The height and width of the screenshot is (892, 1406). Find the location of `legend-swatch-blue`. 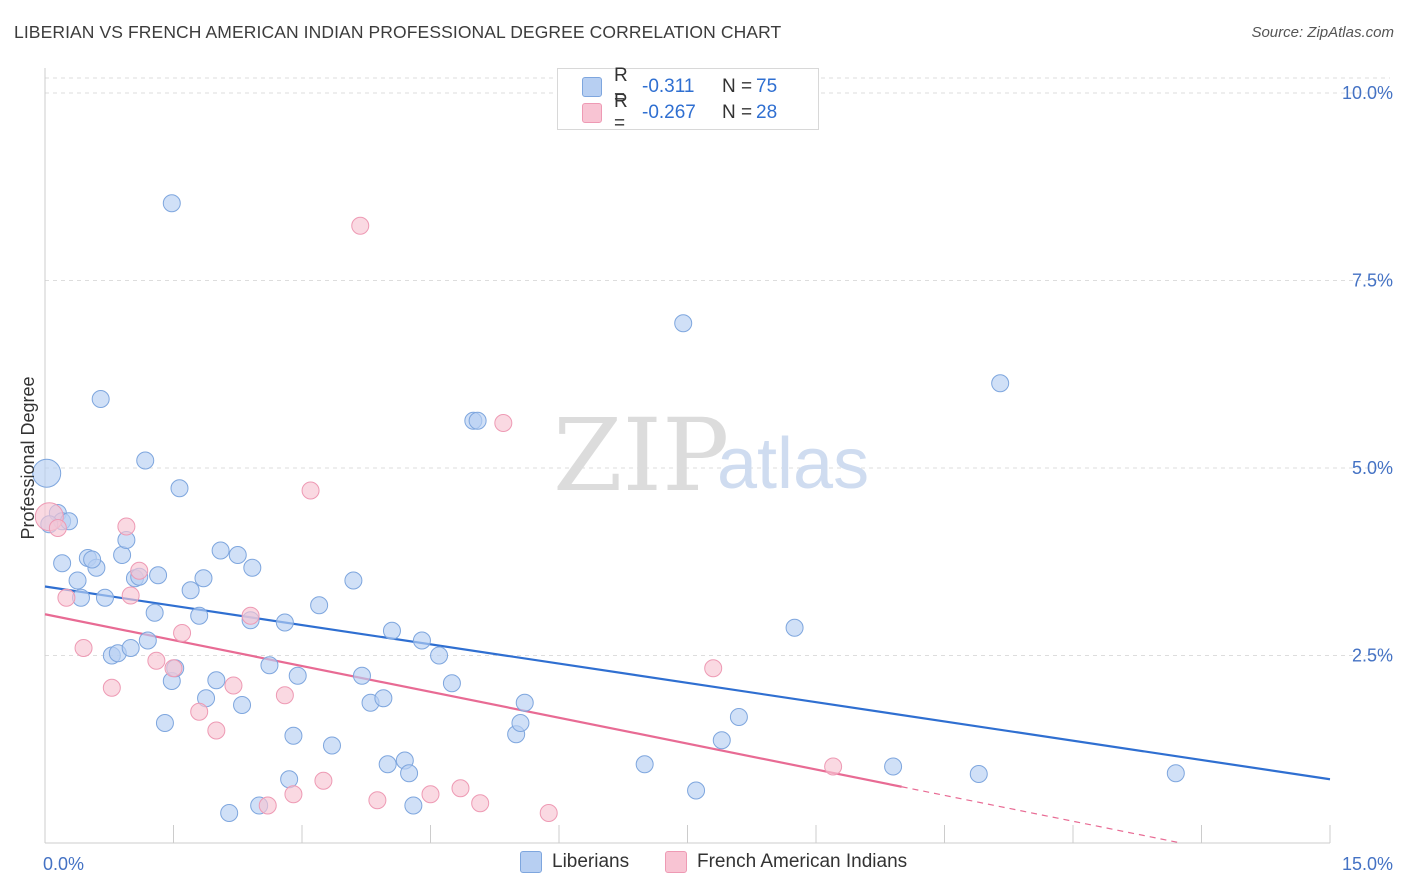

legend-swatch-blue is located at coordinates (592, 87).